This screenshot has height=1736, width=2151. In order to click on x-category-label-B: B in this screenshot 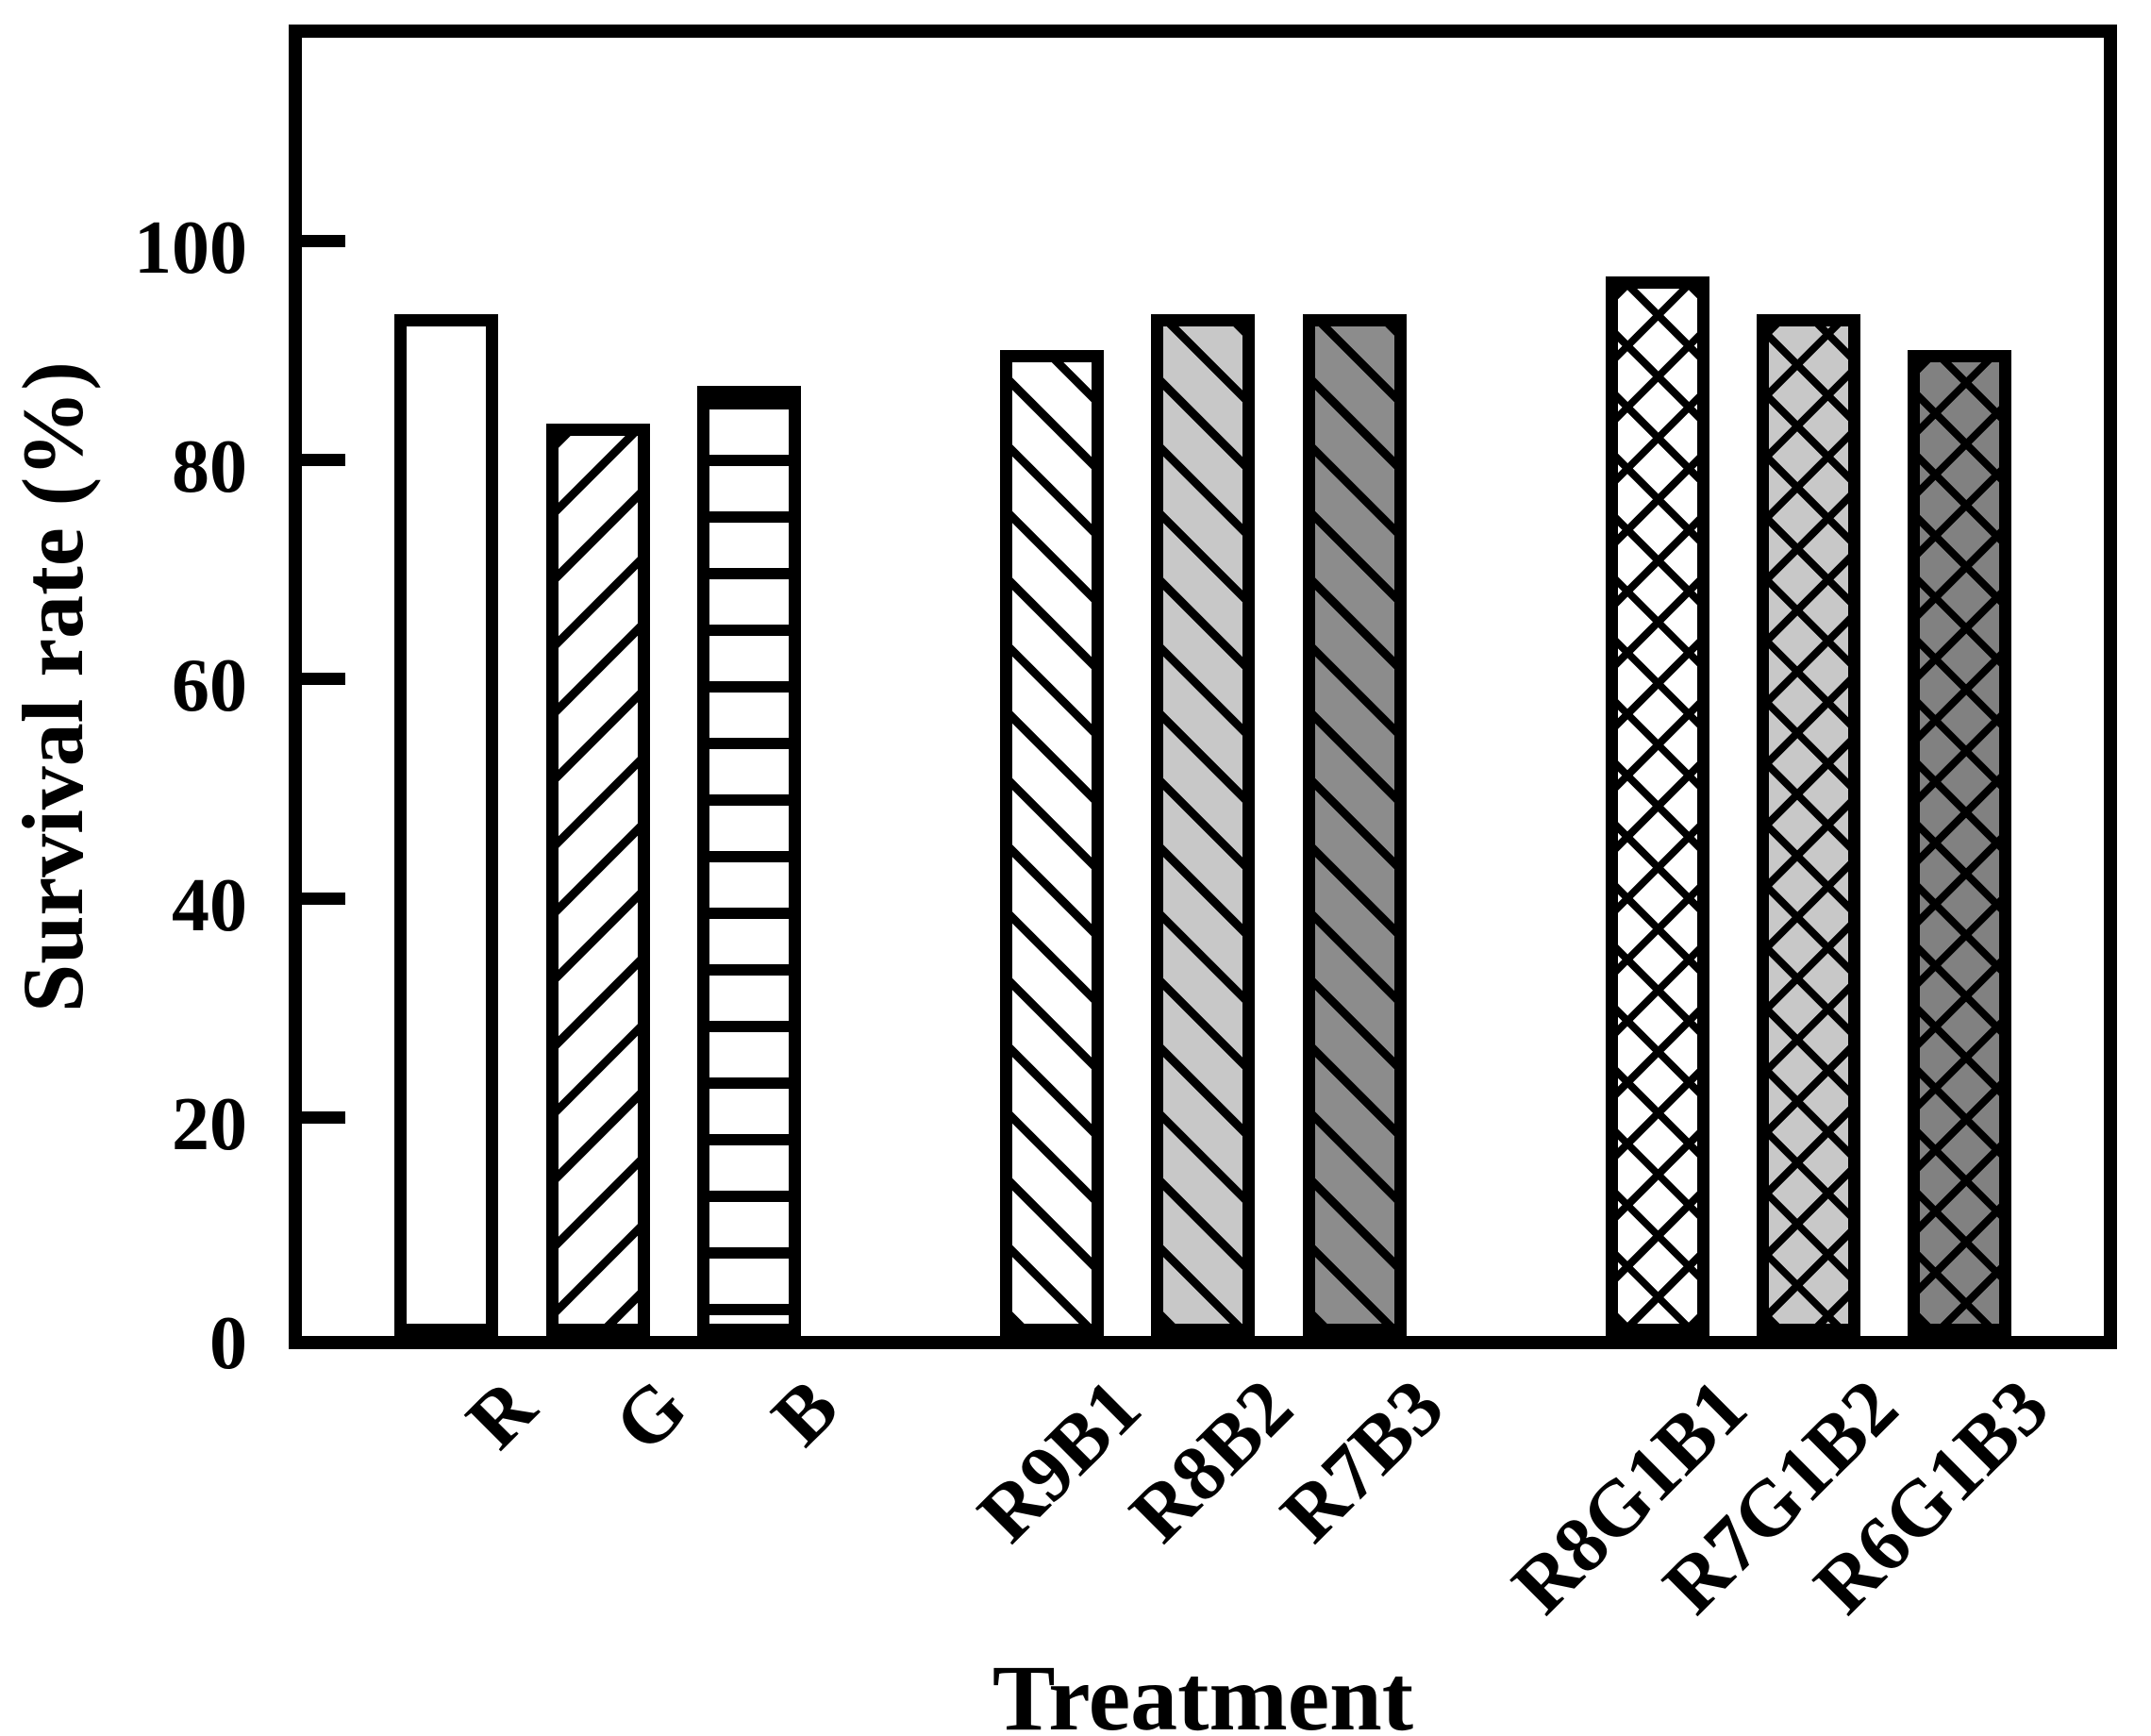, I will do `click(806, 1412)`.